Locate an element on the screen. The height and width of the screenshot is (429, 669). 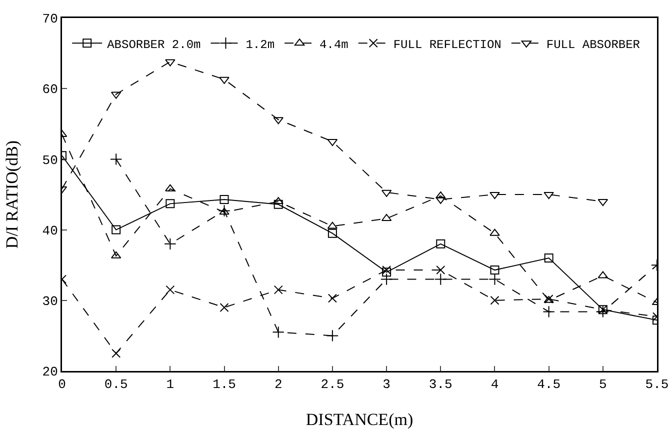
legend-label: FULL REFLECTION is located at coordinates (447, 45).